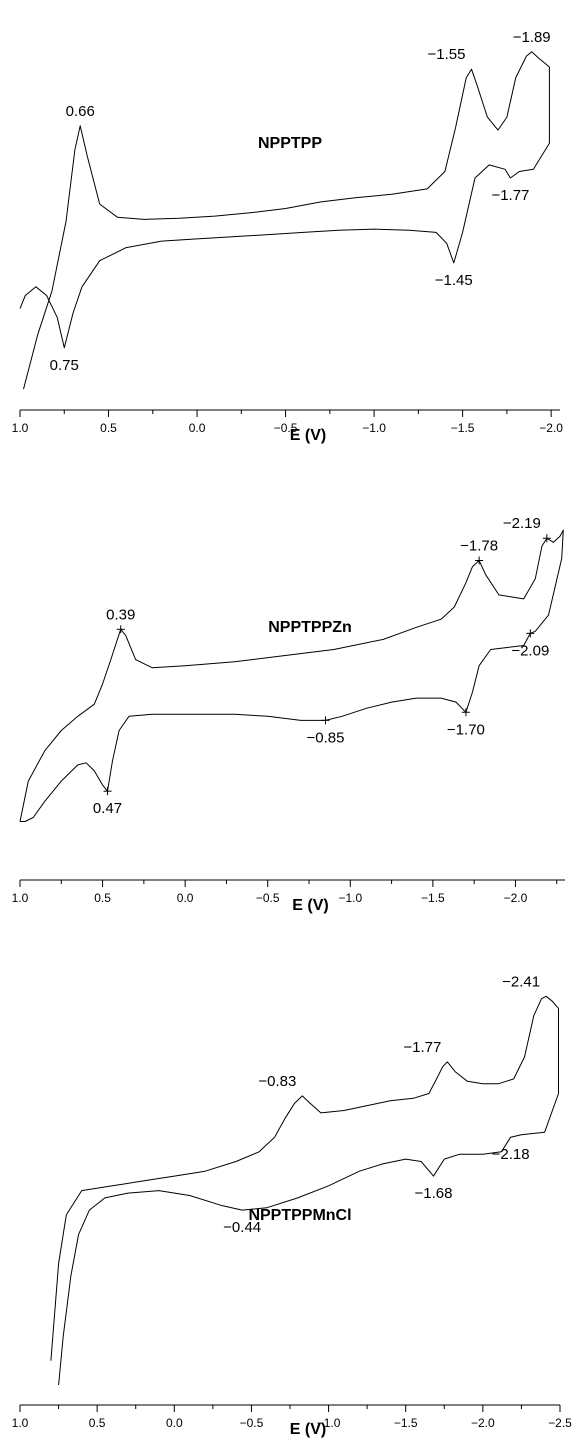  I want to click on peak-label: −1.78, so click(479, 545).